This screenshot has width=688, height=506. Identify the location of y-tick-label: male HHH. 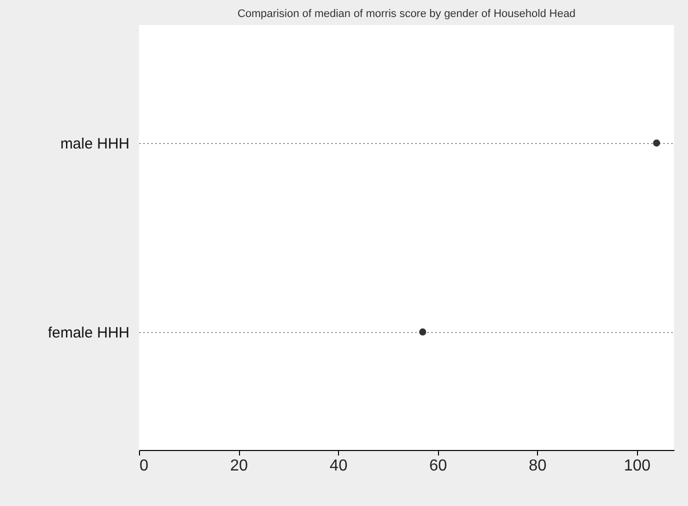
(95, 144).